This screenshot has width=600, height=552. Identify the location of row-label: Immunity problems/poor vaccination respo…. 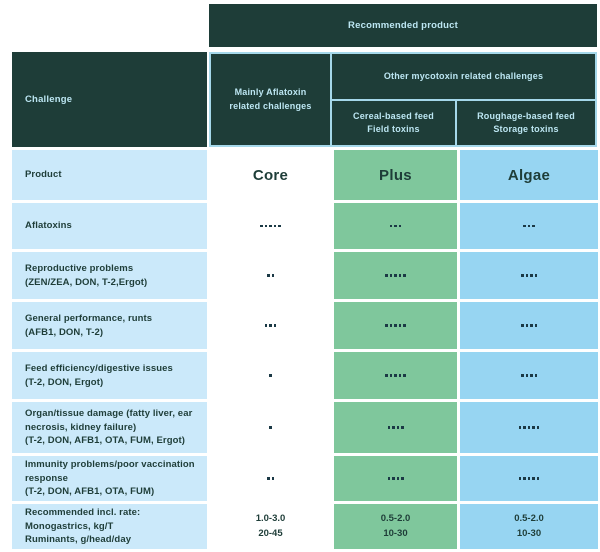
(109, 478).